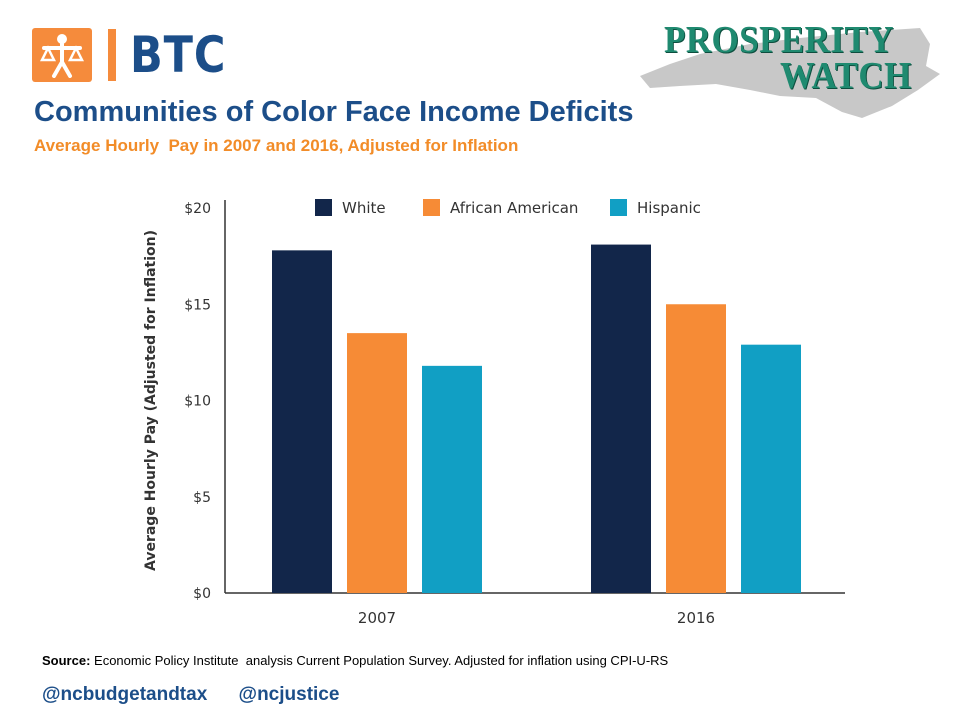  I want to click on bar-2016-white, so click(621, 418).